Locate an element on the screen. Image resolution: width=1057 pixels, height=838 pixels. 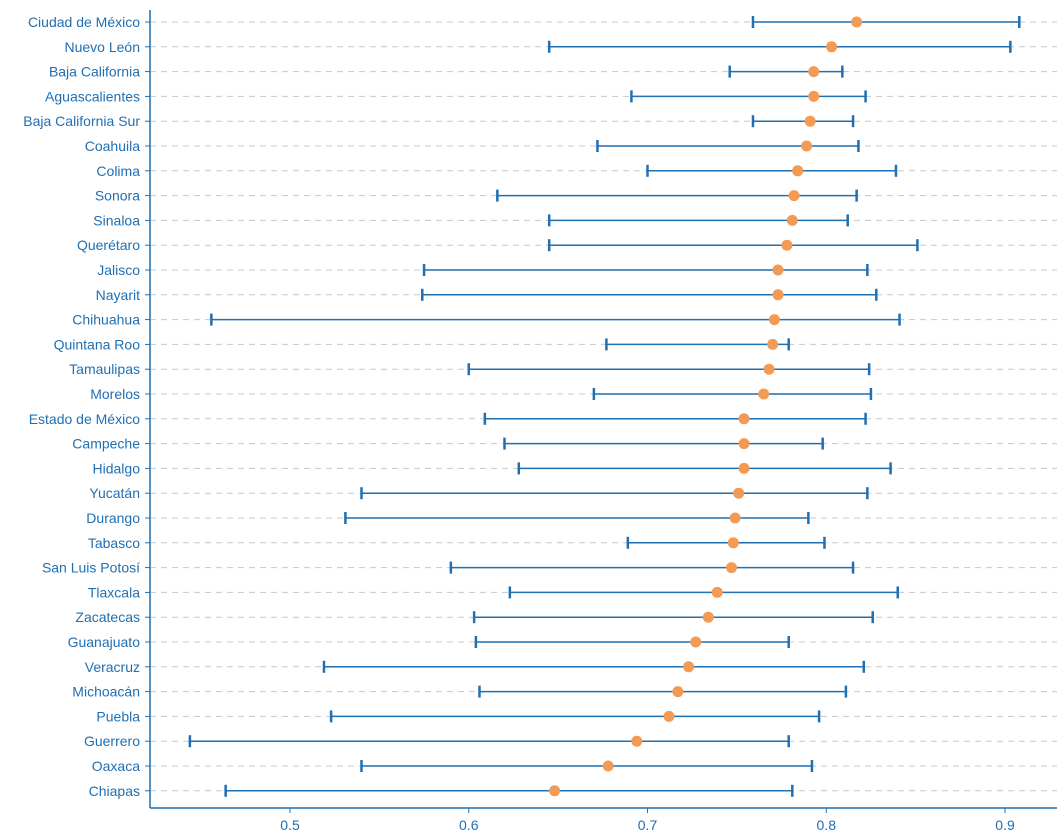
category-label: Nuevo León is located at coordinates (102, 47).